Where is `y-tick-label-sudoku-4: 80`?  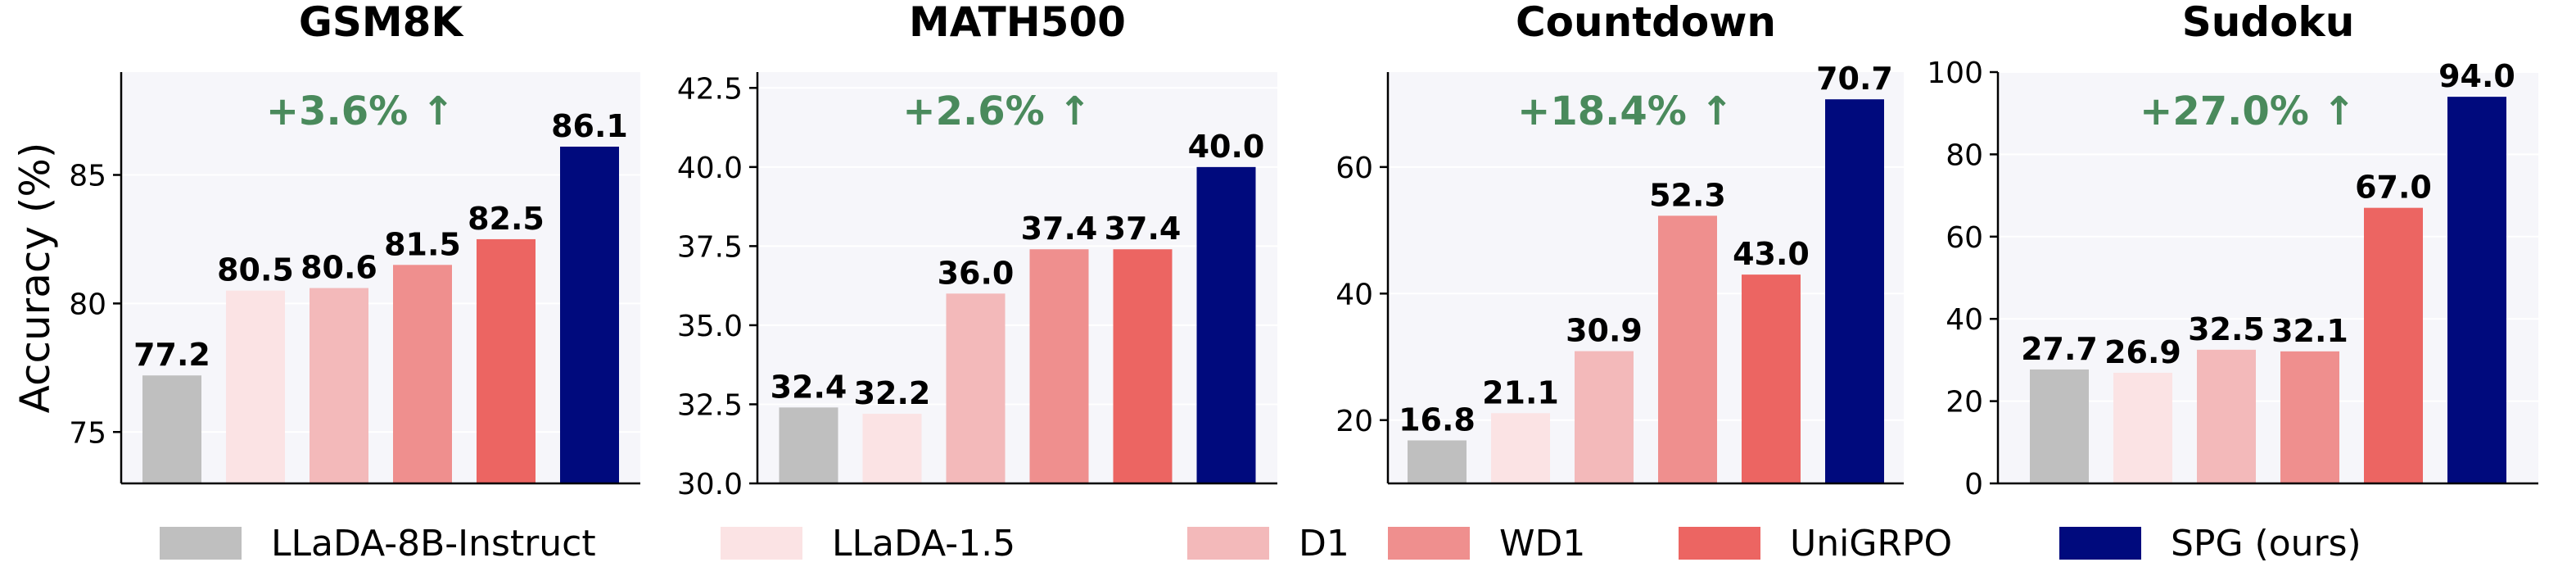 y-tick-label-sudoku-4: 80 is located at coordinates (1964, 155).